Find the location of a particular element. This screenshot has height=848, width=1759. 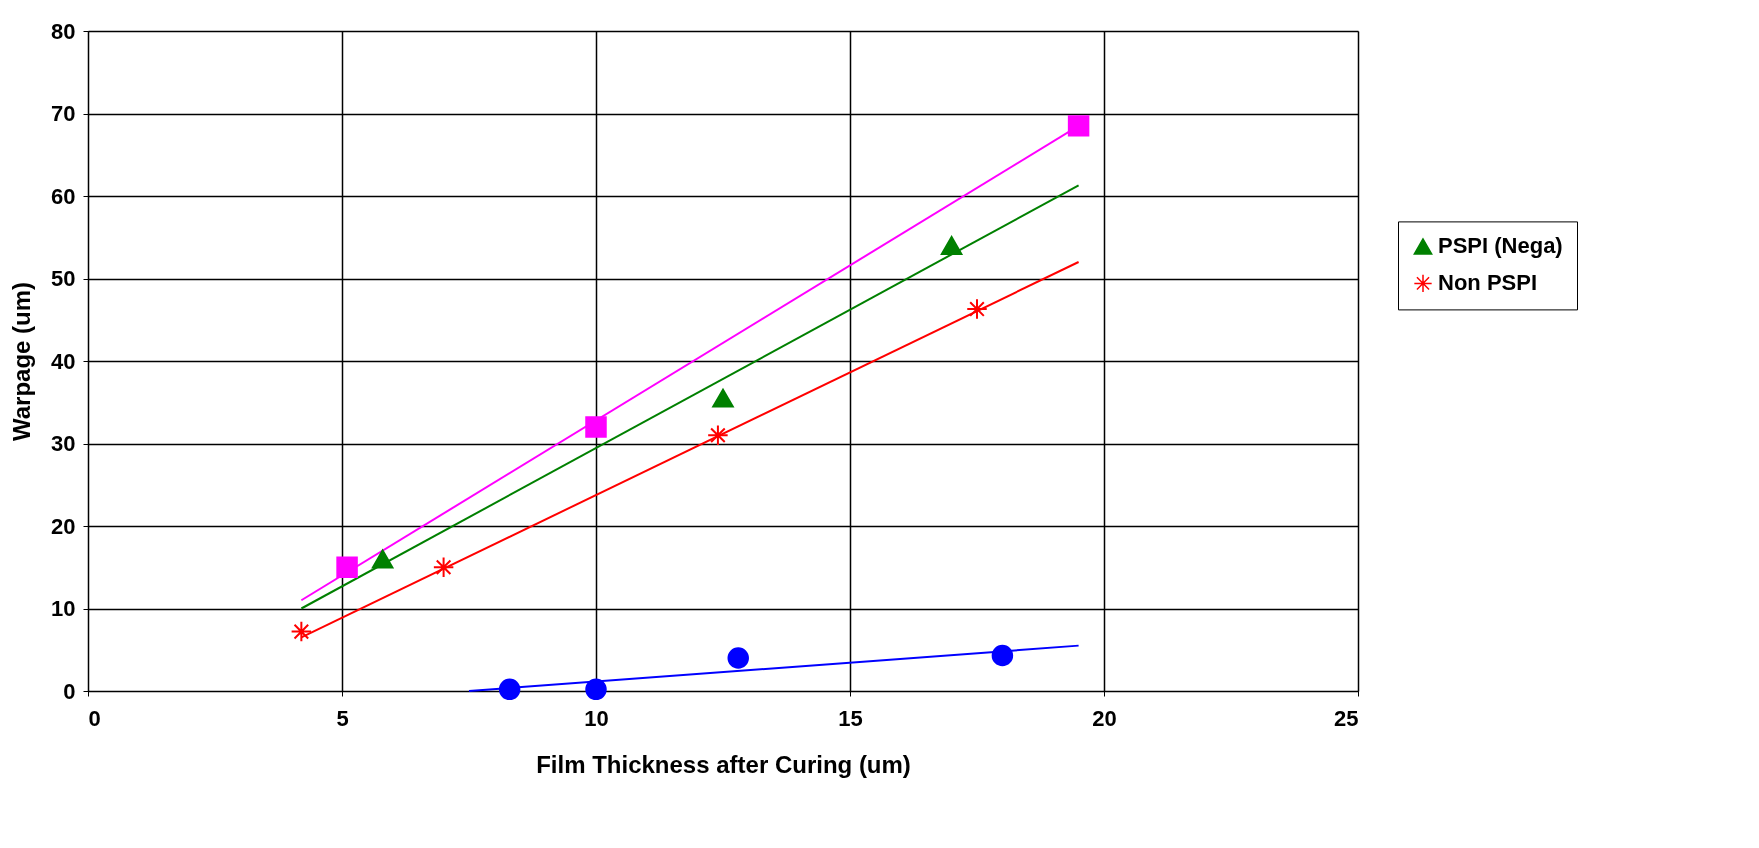

y-tick-label: 30 is located at coordinates (63, 443).